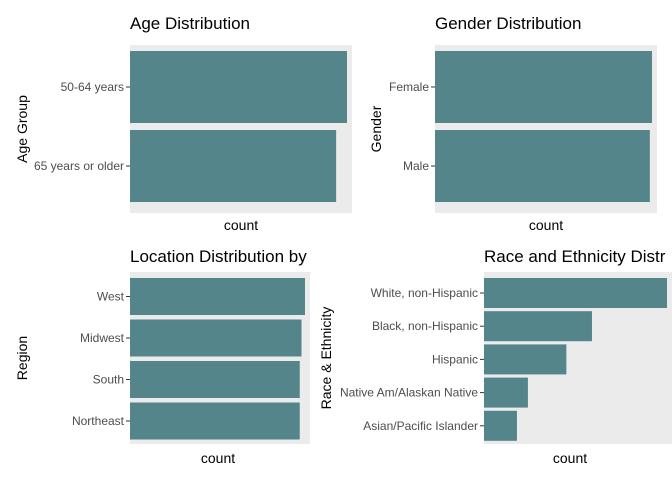 Image resolution: width=672 pixels, height=480 pixels. I want to click on y-tick-label: Asian/Pacific Islander, so click(420, 426).